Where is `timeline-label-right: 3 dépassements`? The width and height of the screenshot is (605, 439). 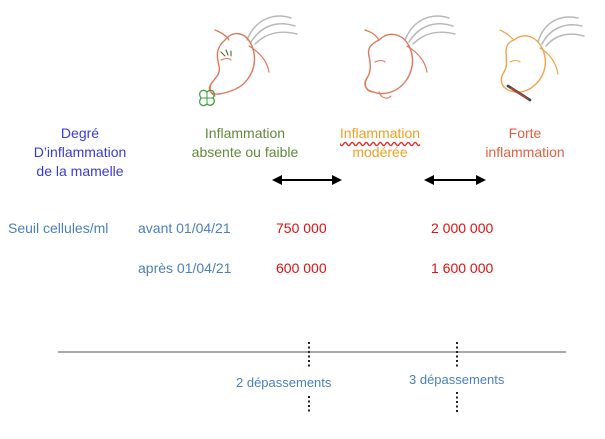
timeline-label-right: 3 dépassements is located at coordinates (457, 379).